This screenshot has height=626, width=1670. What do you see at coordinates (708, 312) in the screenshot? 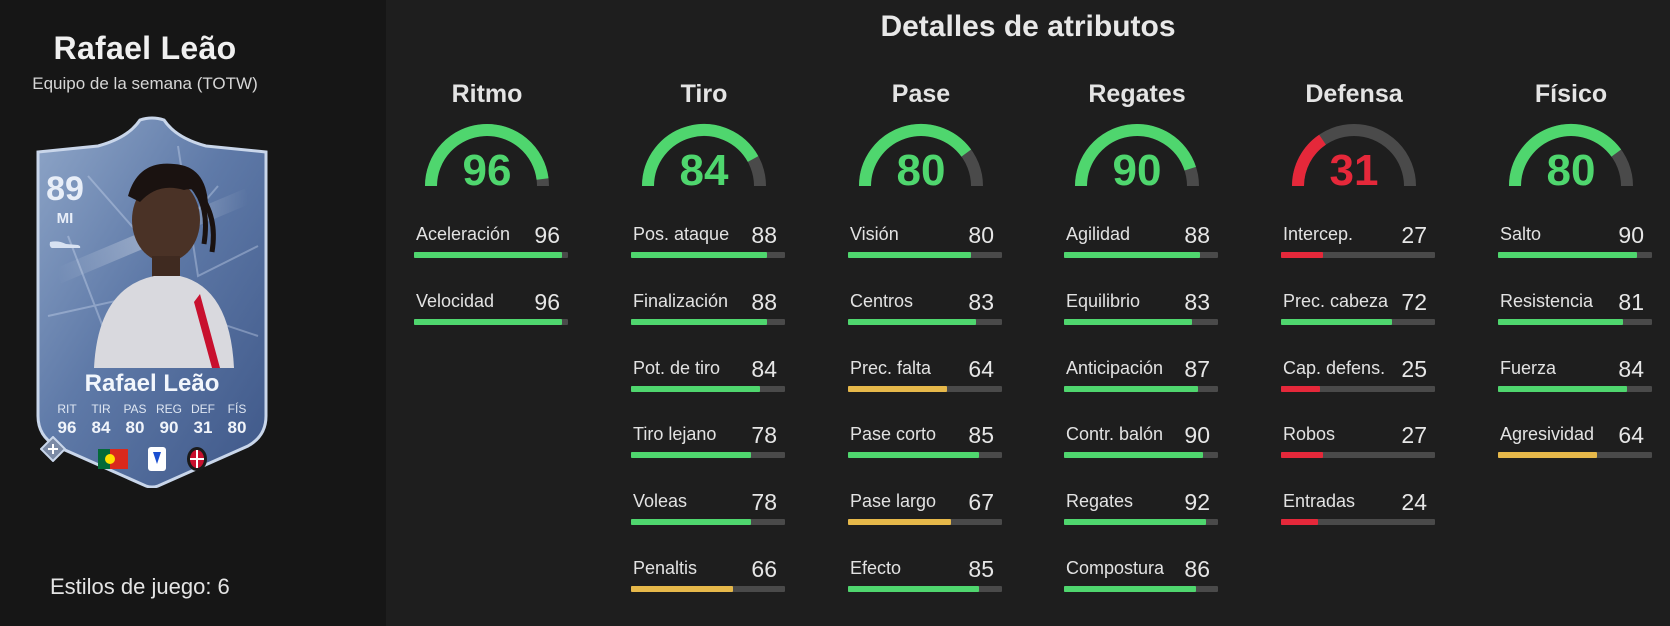
I see `stat-row: Finalización 88` at bounding box center [708, 312].